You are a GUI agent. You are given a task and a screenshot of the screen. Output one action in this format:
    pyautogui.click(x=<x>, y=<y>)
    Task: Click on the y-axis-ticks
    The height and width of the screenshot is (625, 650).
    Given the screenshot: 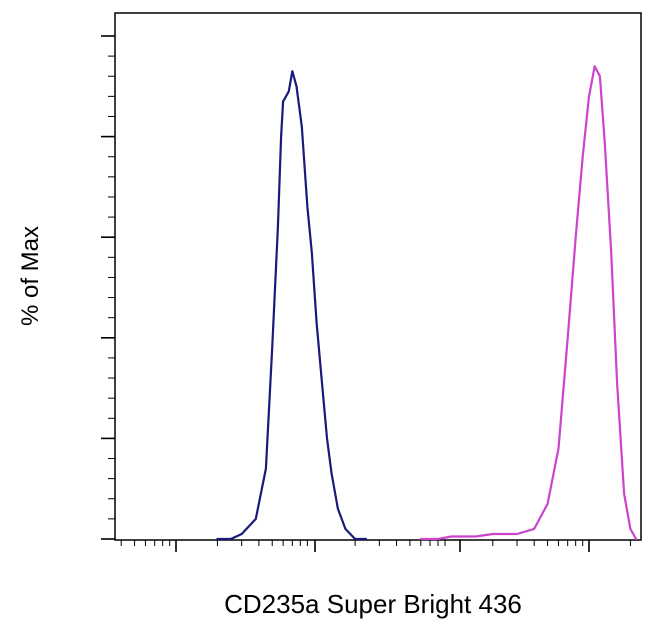 What is the action you would take?
    pyautogui.click(x=108, y=287)
    